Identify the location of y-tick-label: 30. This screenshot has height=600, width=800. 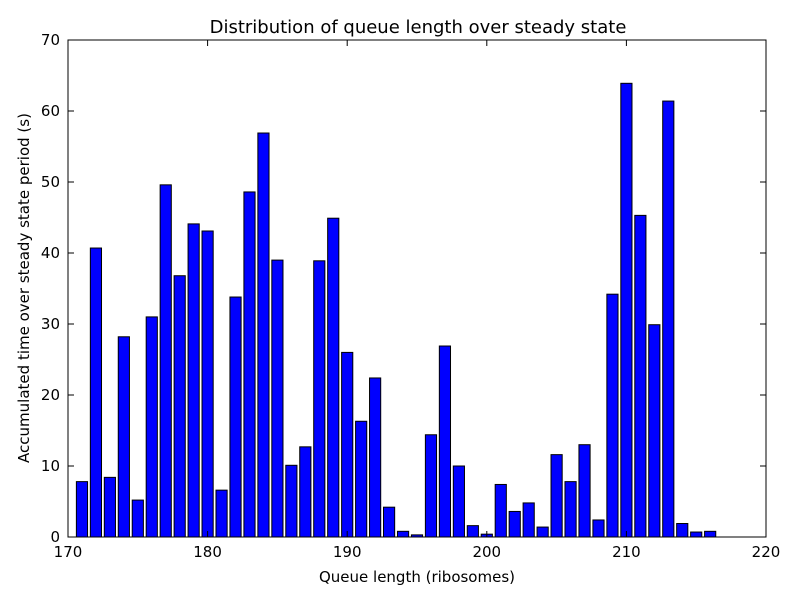
(50, 324).